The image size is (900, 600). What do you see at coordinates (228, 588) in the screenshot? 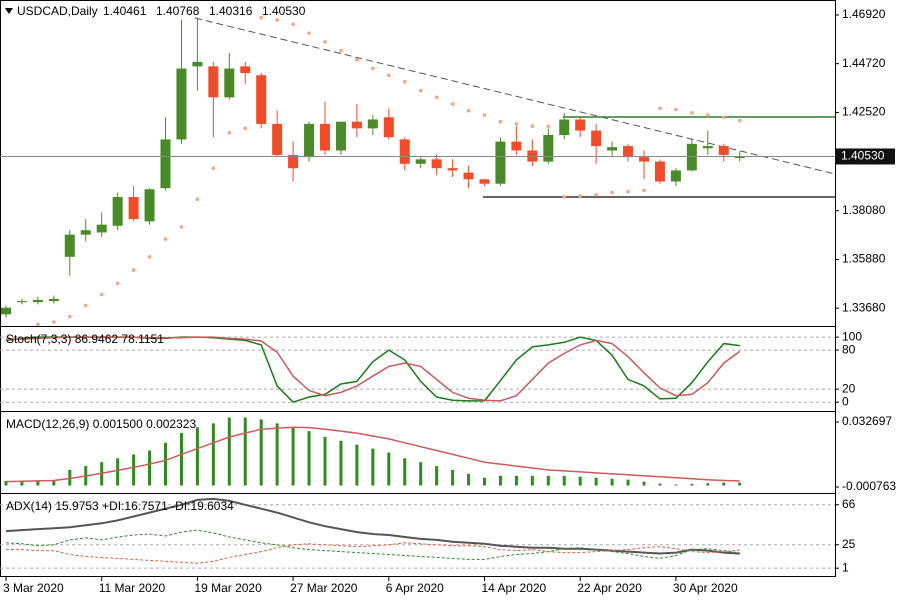
I see `x-tick-label: 19 Mar 2020` at bounding box center [228, 588].